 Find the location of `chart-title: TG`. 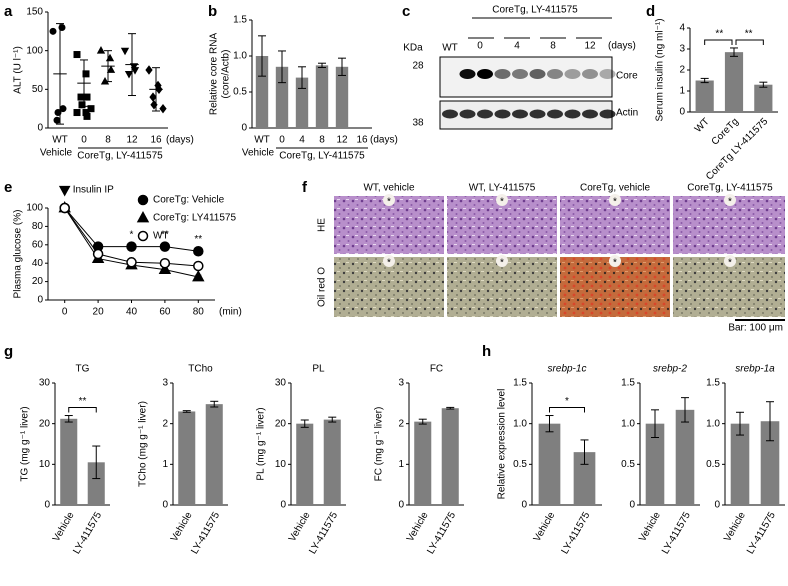

chart-title: TG is located at coordinates (83, 369).